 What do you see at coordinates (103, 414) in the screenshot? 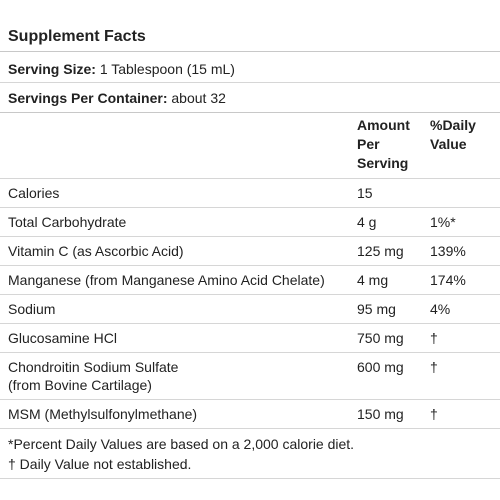
I see `nutrient-name: MSM (Methylsulfonylmethane)` at bounding box center [103, 414].